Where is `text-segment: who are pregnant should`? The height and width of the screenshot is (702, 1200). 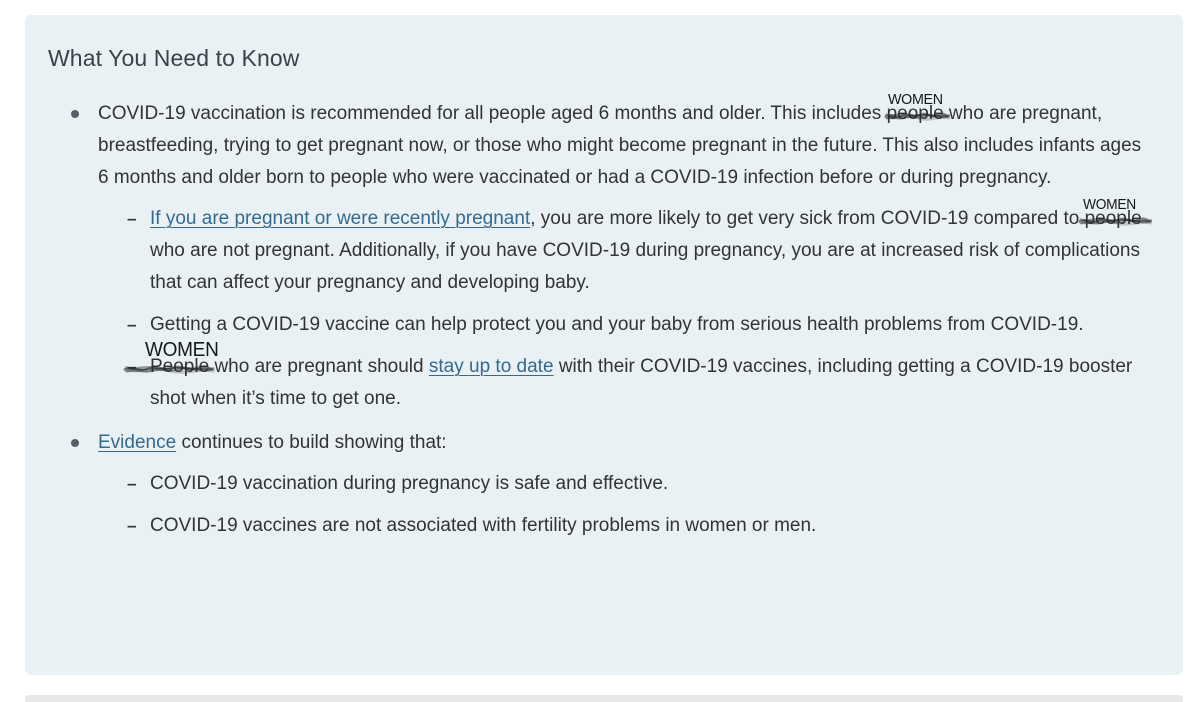 text-segment: who are pregnant should is located at coordinates (319, 366).